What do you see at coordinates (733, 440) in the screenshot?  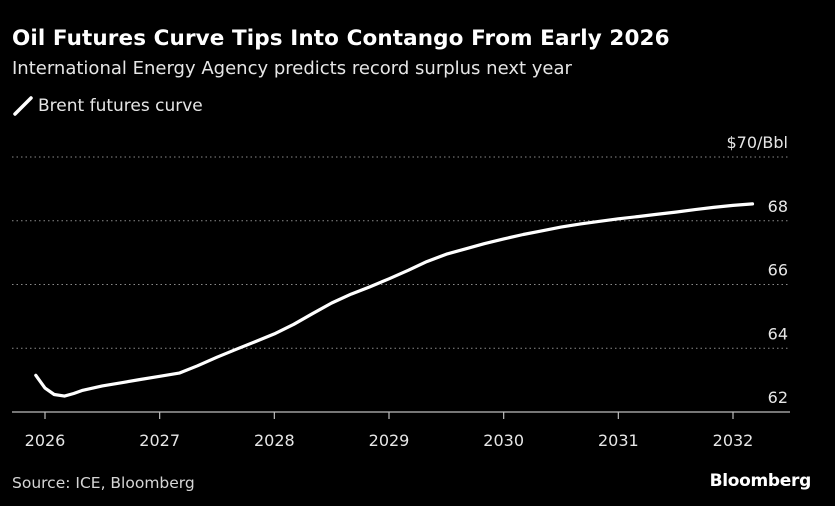 I see `x-tick-label-2032: 2032` at bounding box center [733, 440].